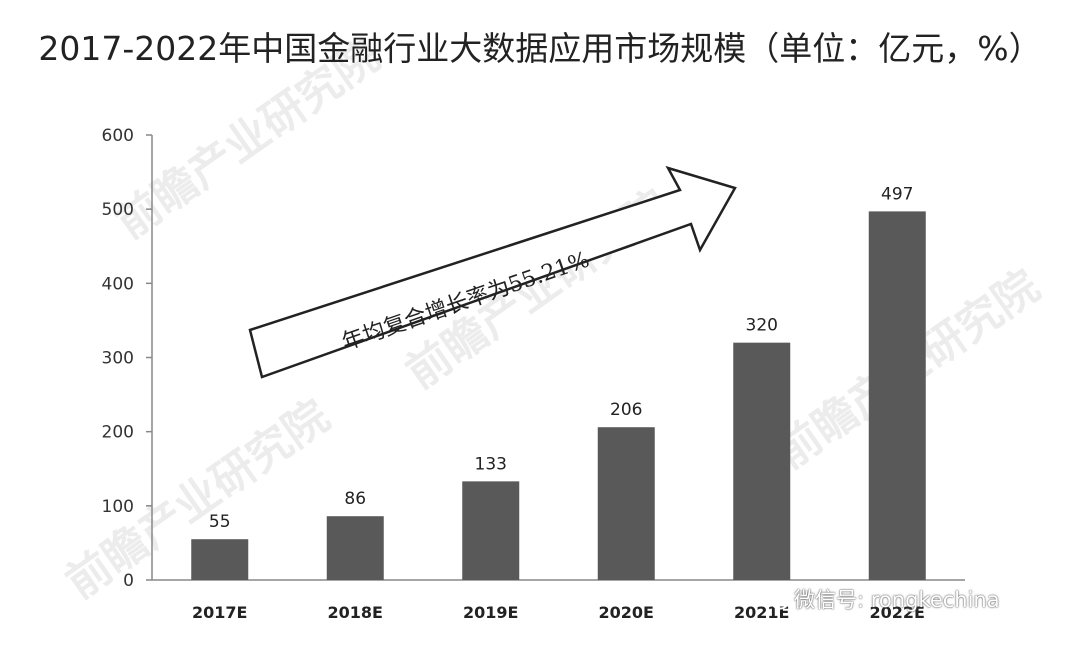 The height and width of the screenshot is (649, 1080). Describe the element at coordinates (897, 600) in the screenshot. I see `wechat-caption-text: 微信号: rongkechina` at that location.